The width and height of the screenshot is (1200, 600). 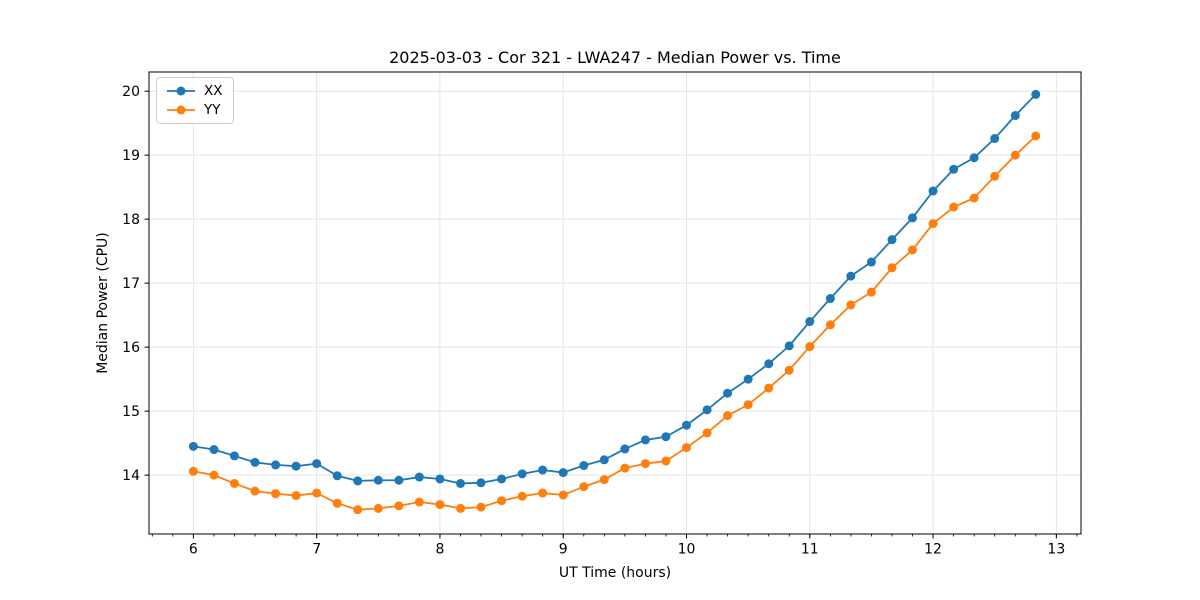 What do you see at coordinates (316, 550) in the screenshot?
I see `x-tick-label: 7` at bounding box center [316, 550].